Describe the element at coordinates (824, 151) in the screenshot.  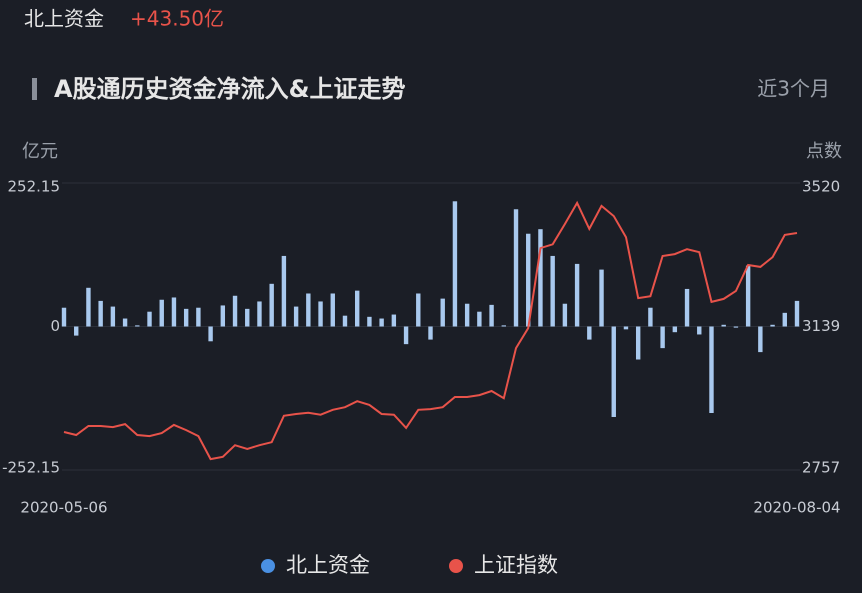
I see `y2-axis-unit: 点数` at that location.